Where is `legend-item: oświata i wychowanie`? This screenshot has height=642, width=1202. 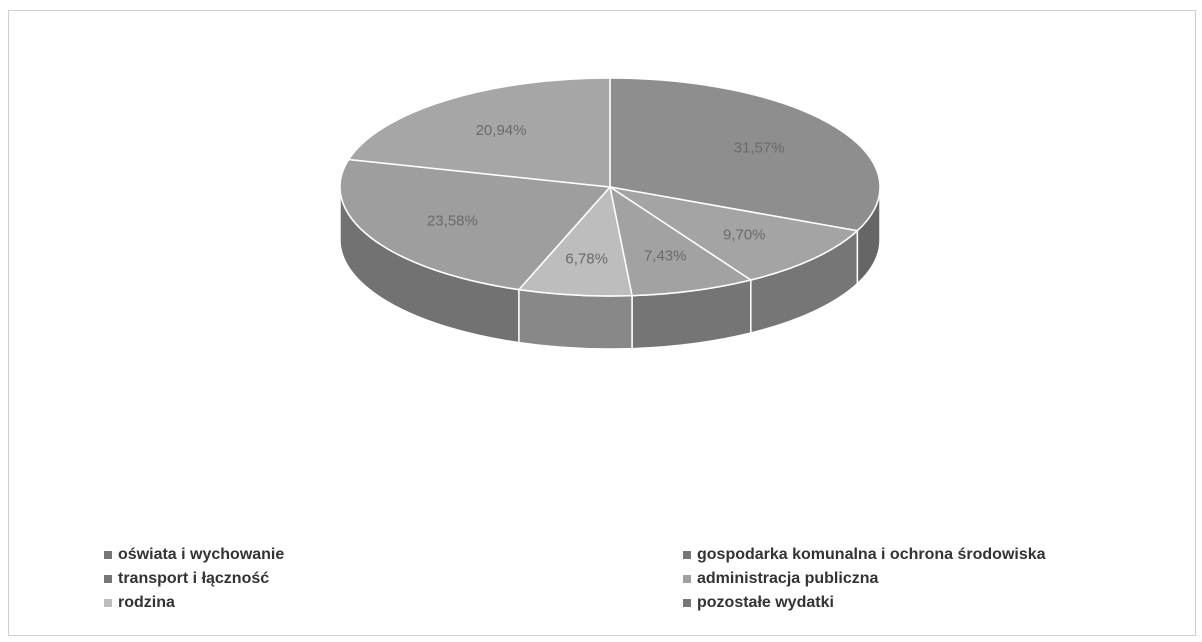
legend-item: oświata i wychowanie is located at coordinates (194, 555).